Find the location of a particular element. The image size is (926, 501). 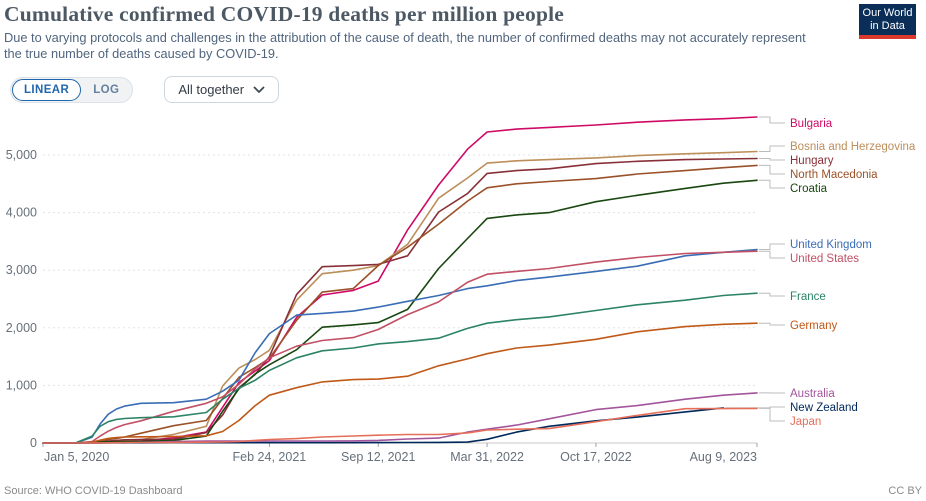

legend-label-new-zealand: New Zealand is located at coordinates (824, 408).